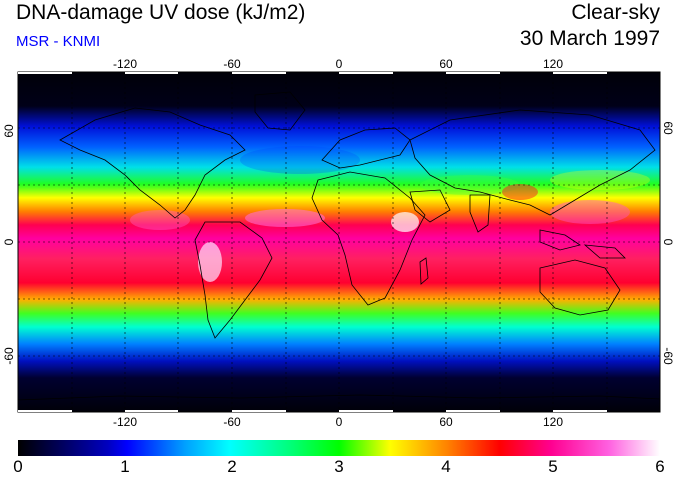 The width and height of the screenshot is (678, 480). What do you see at coordinates (553, 64) in the screenshot?
I see `lon-tick-top-5: 120` at bounding box center [553, 64].